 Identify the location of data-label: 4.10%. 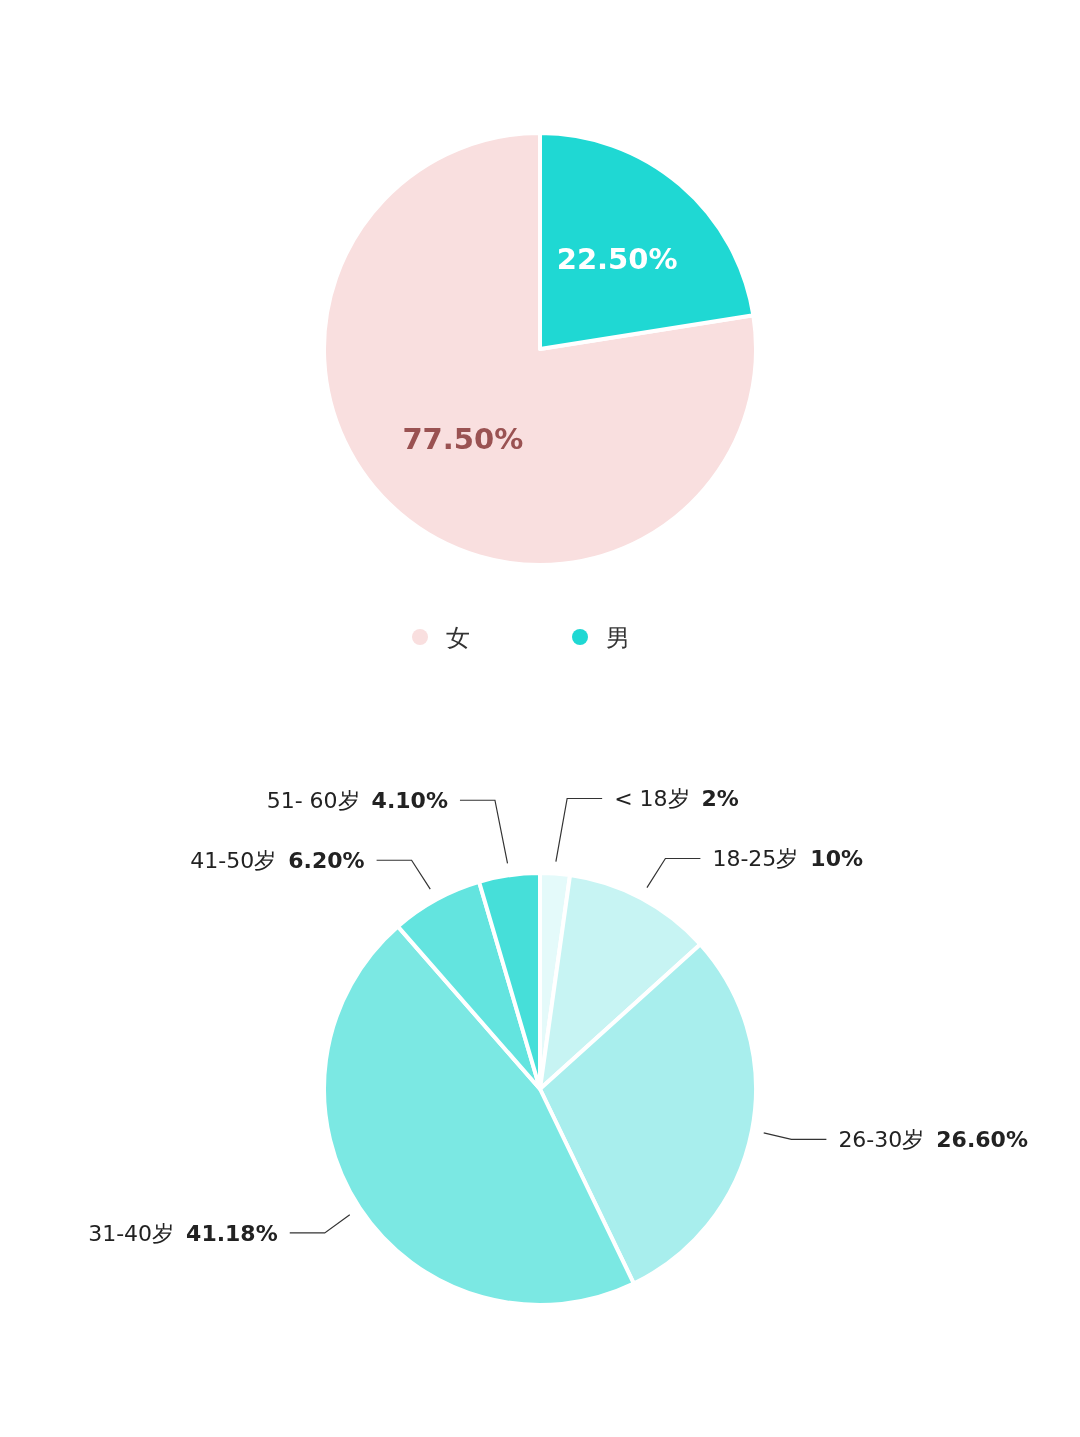
(409, 801).